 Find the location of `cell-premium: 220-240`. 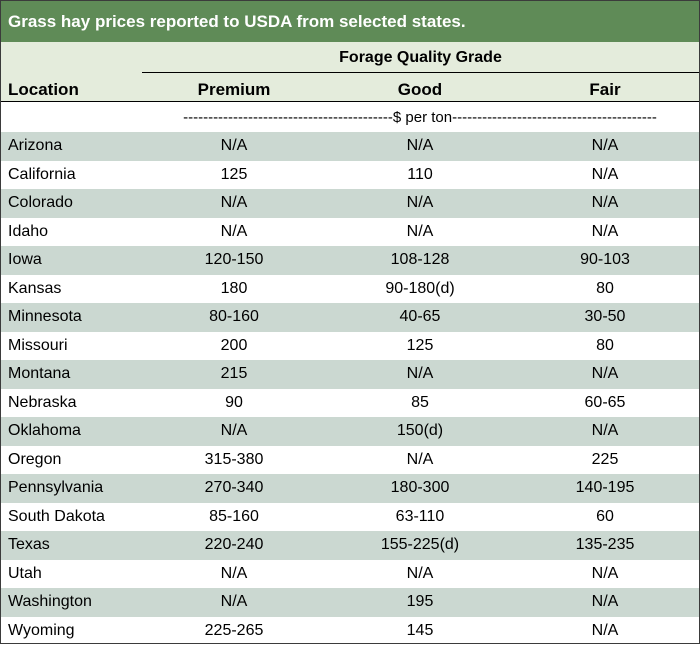

cell-premium: 220-240 is located at coordinates (234, 545).